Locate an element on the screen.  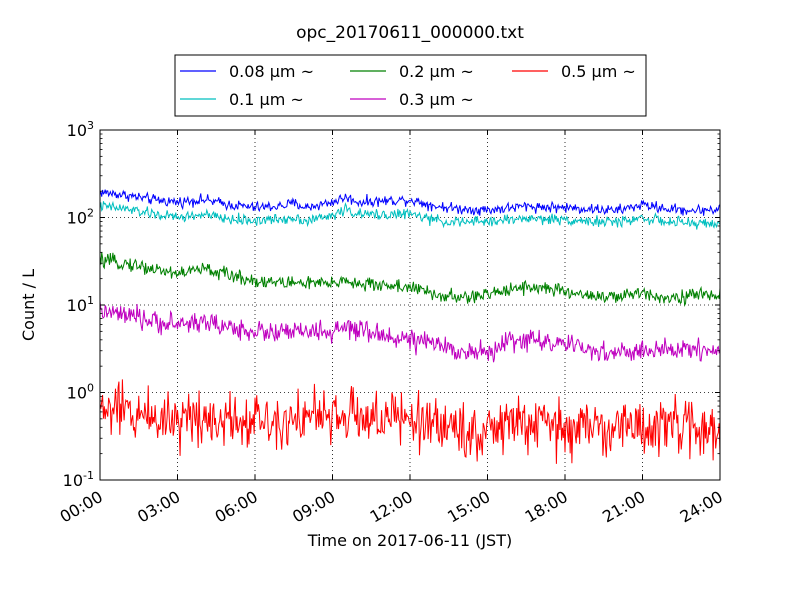
legend-label-1: 0.1 μm ~ is located at coordinates (266, 99).